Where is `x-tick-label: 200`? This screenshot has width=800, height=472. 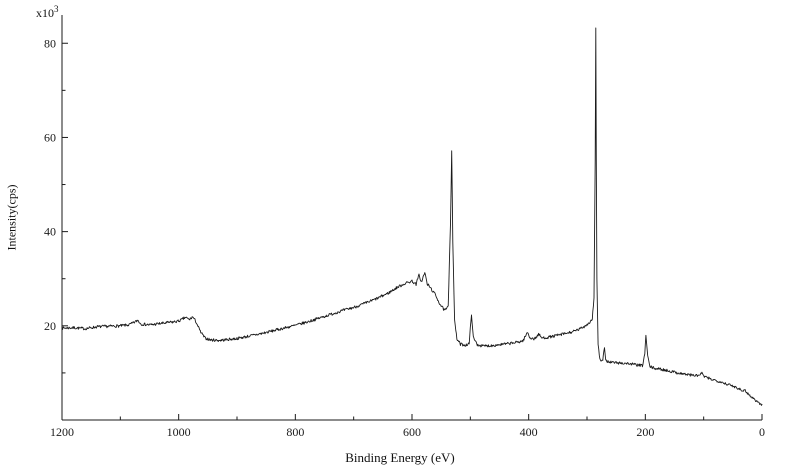
x-tick-label: 200 is located at coordinates (645, 432).